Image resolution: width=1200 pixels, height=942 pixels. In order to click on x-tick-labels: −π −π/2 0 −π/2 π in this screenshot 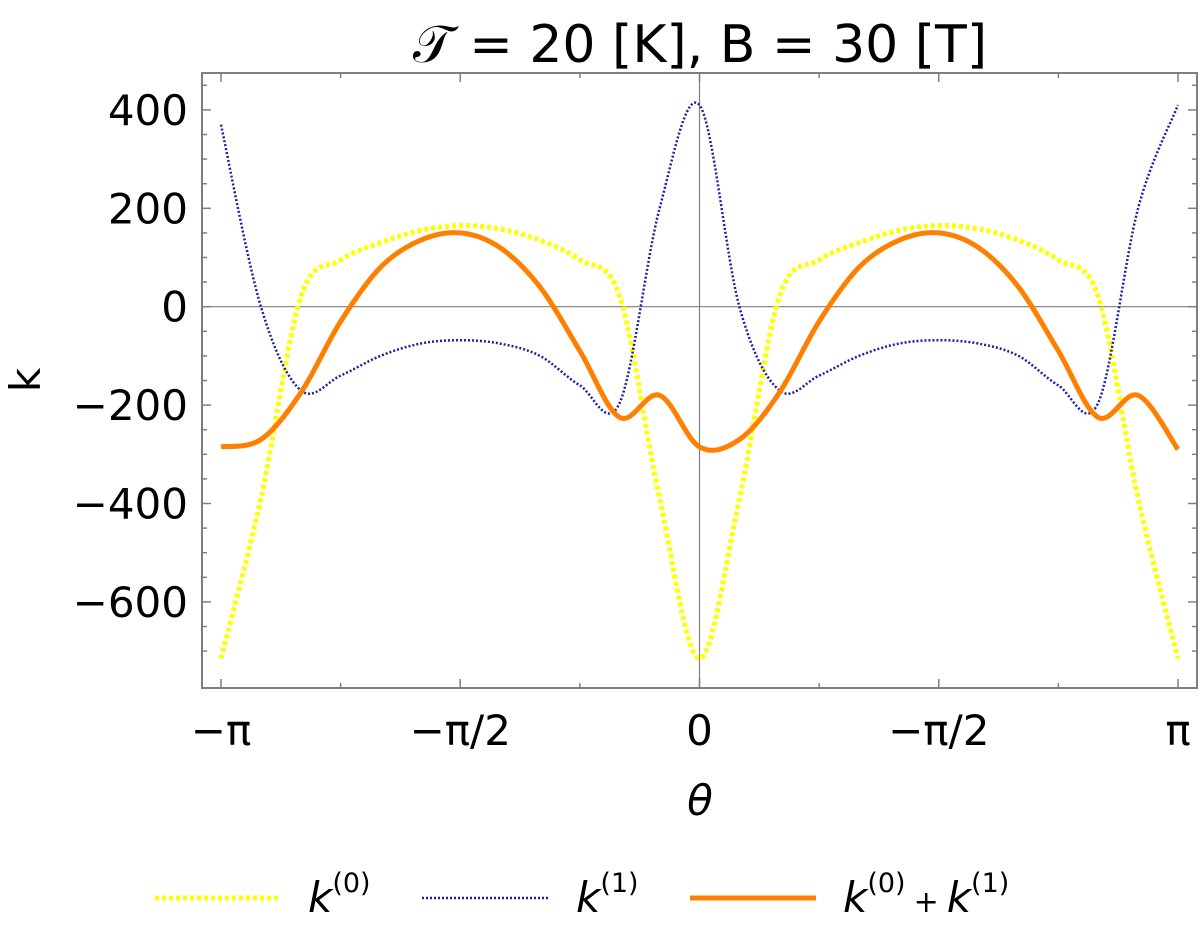, I will do `click(691, 730)`.